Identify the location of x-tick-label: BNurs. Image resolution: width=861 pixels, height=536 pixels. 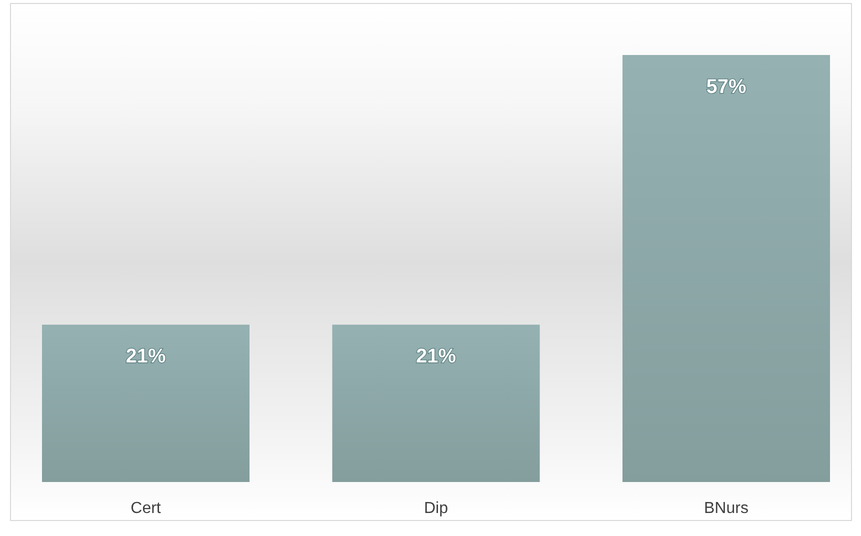
(726, 508).